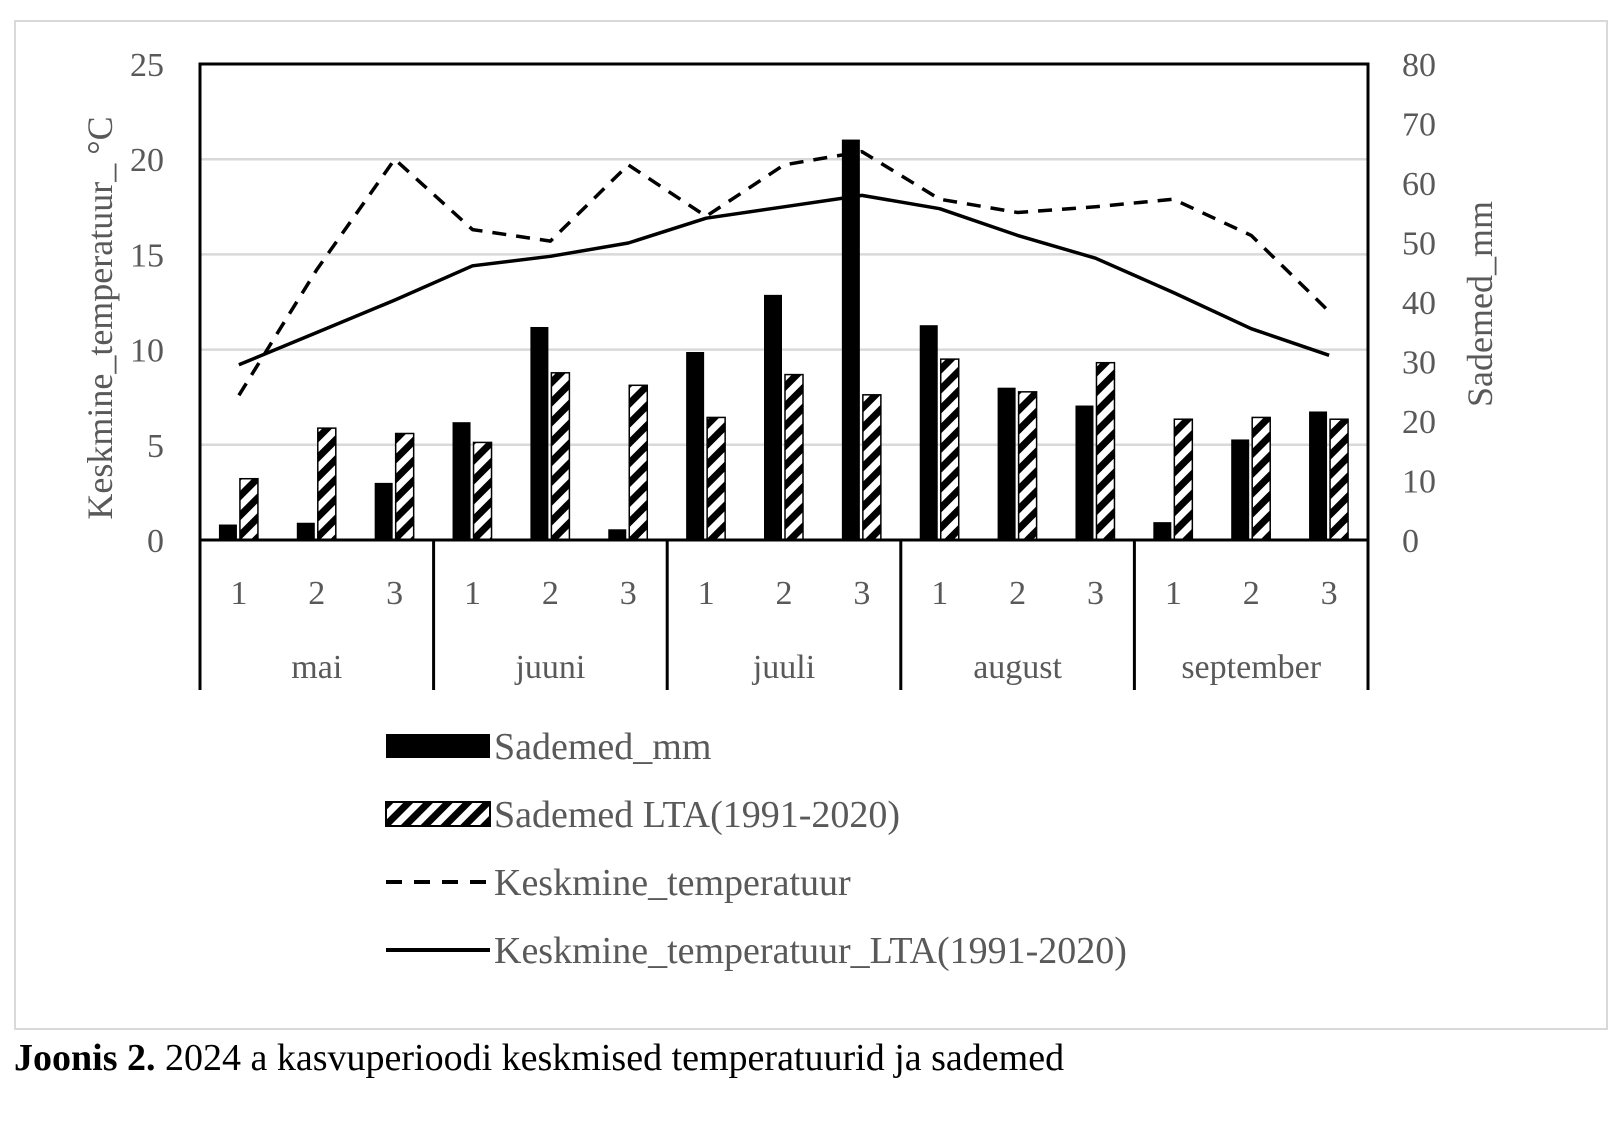 This screenshot has width=1620, height=1128. Describe the element at coordinates (602, 747) in the screenshot. I see `legend-label: Sademed_mm` at that location.